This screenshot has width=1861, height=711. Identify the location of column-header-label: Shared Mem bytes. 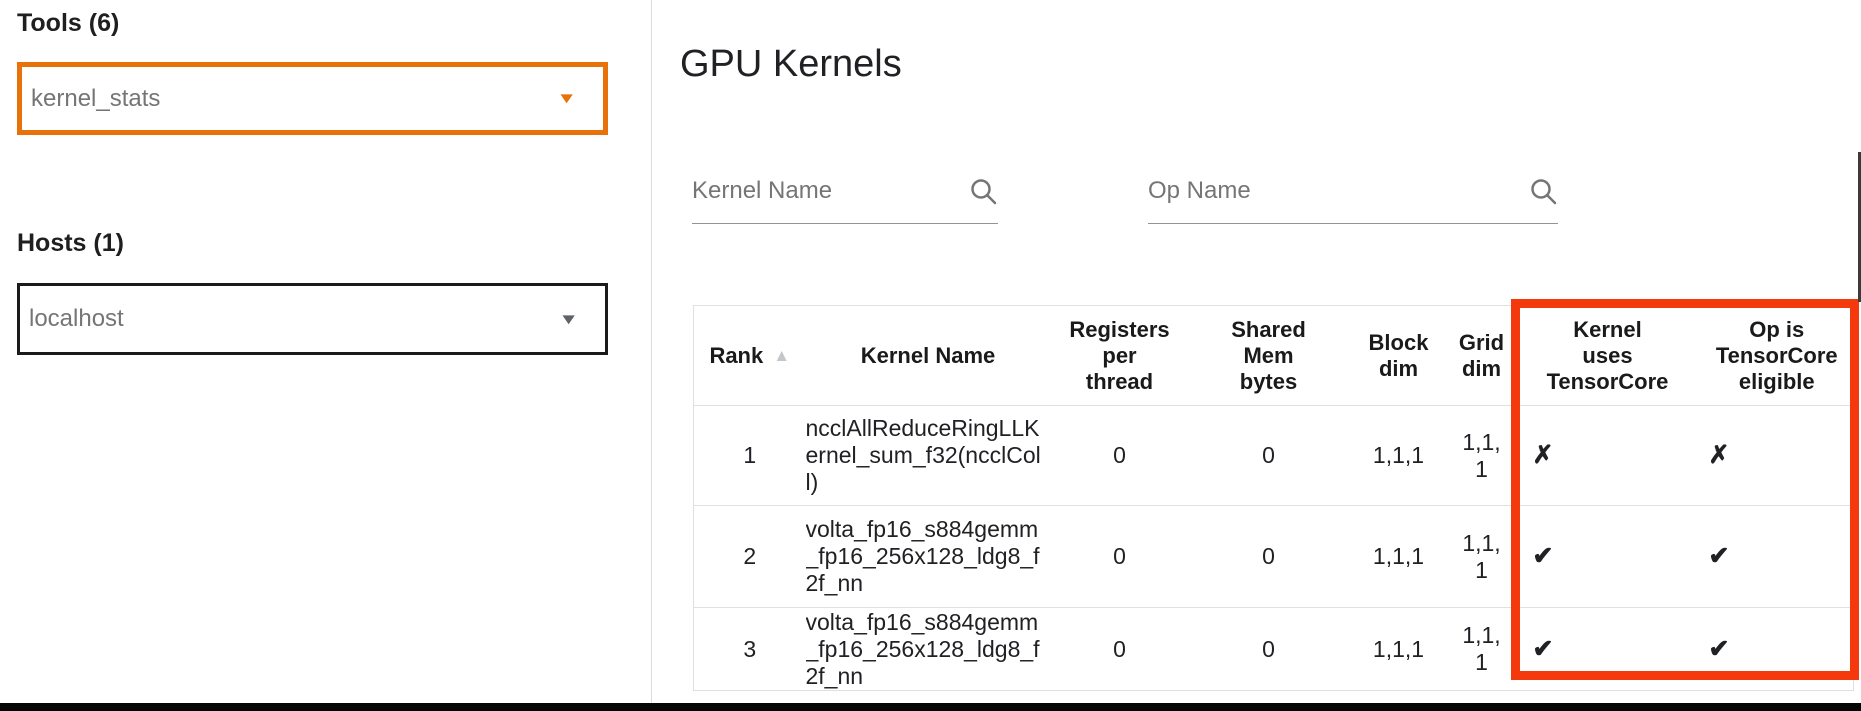
(1268, 355).